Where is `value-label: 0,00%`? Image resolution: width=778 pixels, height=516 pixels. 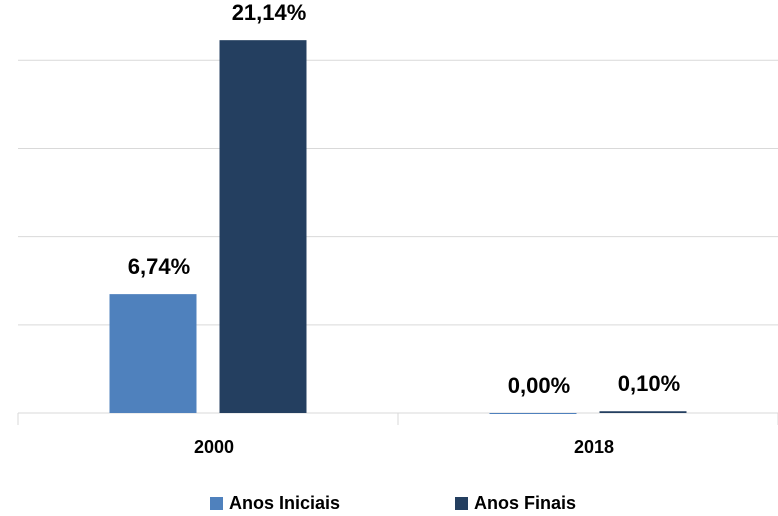 value-label: 0,00% is located at coordinates (539, 385).